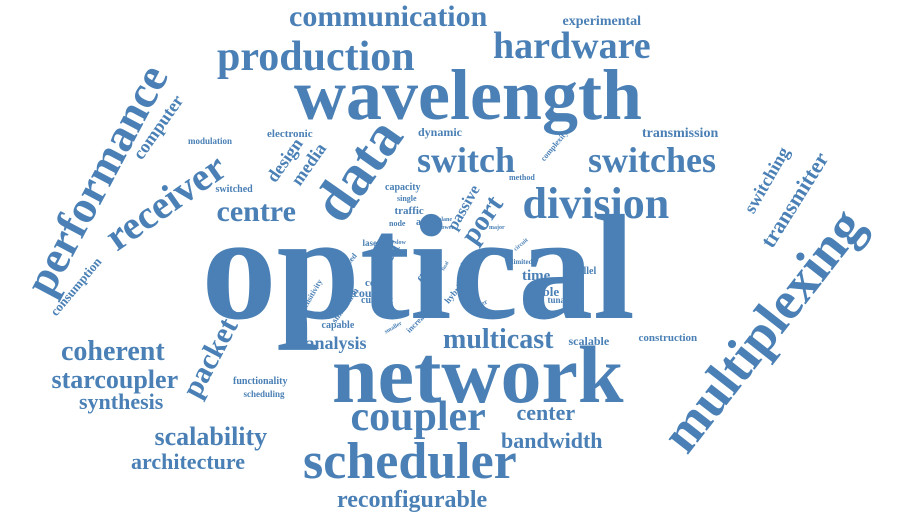 Image resolution: width=900 pixels, height=521 pixels. I want to click on word-division: division, so click(596, 203).